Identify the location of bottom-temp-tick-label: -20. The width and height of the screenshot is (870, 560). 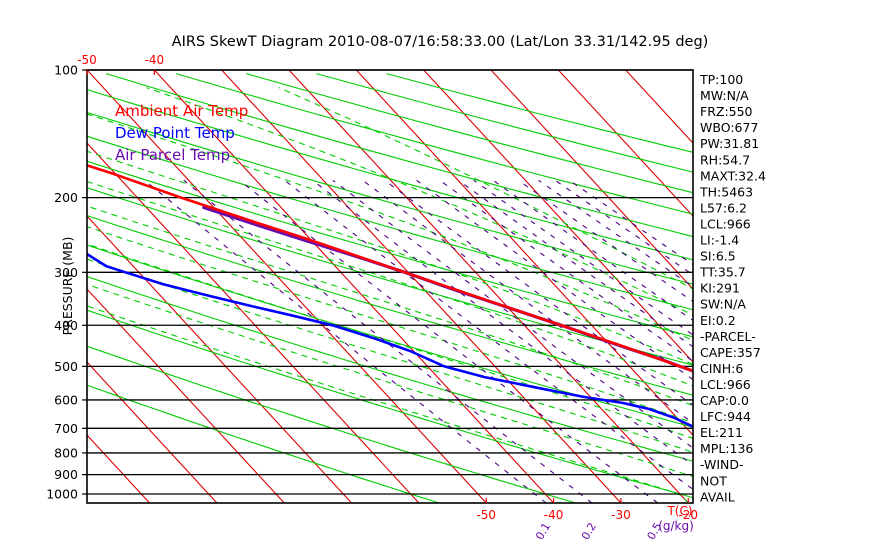
(688, 515).